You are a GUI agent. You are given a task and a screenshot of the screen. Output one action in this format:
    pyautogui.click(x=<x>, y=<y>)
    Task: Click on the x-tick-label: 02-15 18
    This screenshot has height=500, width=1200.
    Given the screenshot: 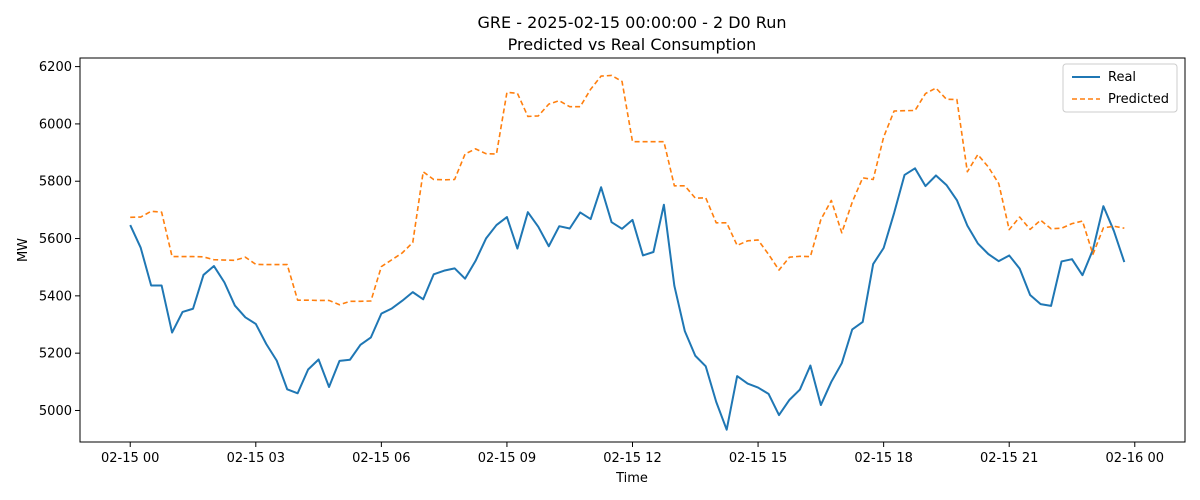 What is the action you would take?
    pyautogui.click(x=883, y=458)
    